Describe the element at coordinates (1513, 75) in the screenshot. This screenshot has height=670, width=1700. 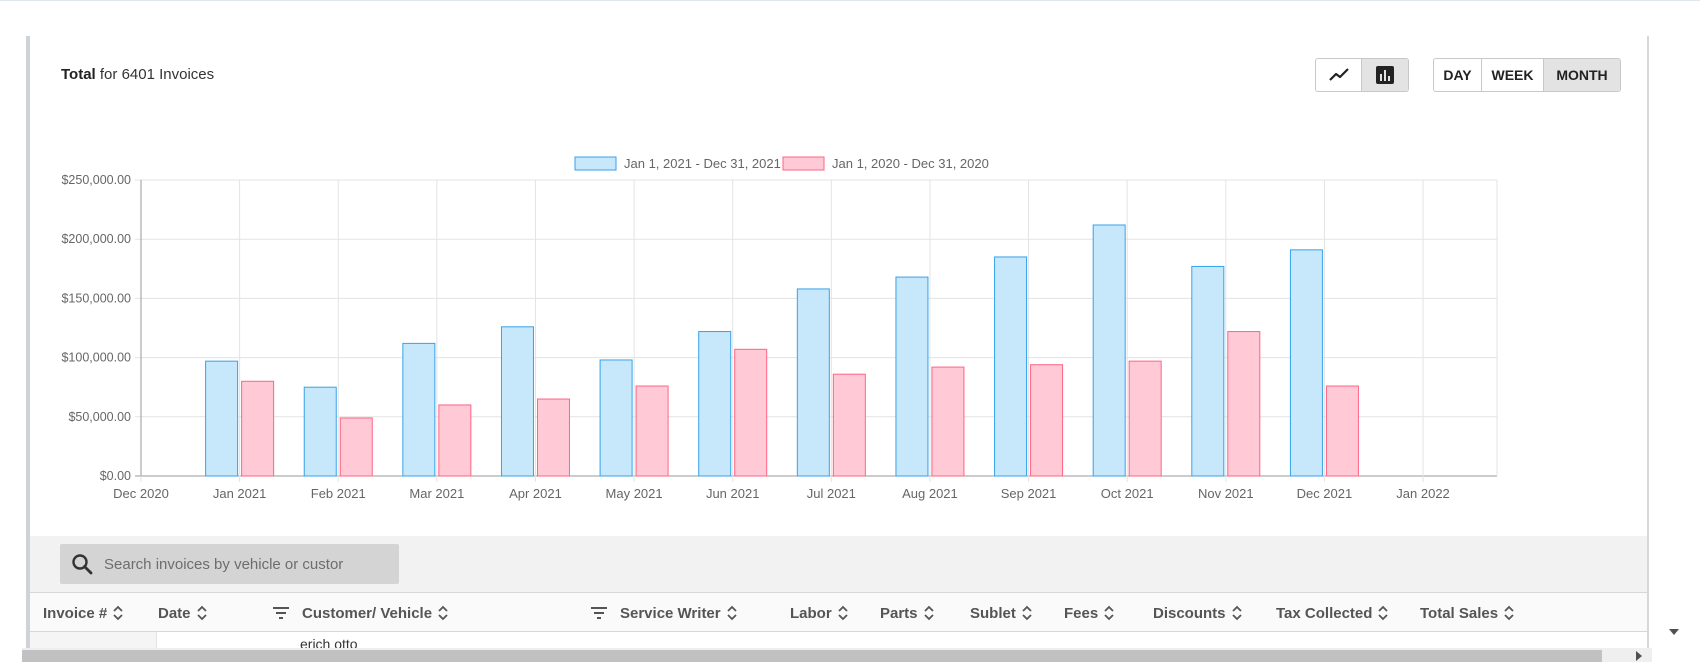
I see `range-week-button: WEEK` at that location.